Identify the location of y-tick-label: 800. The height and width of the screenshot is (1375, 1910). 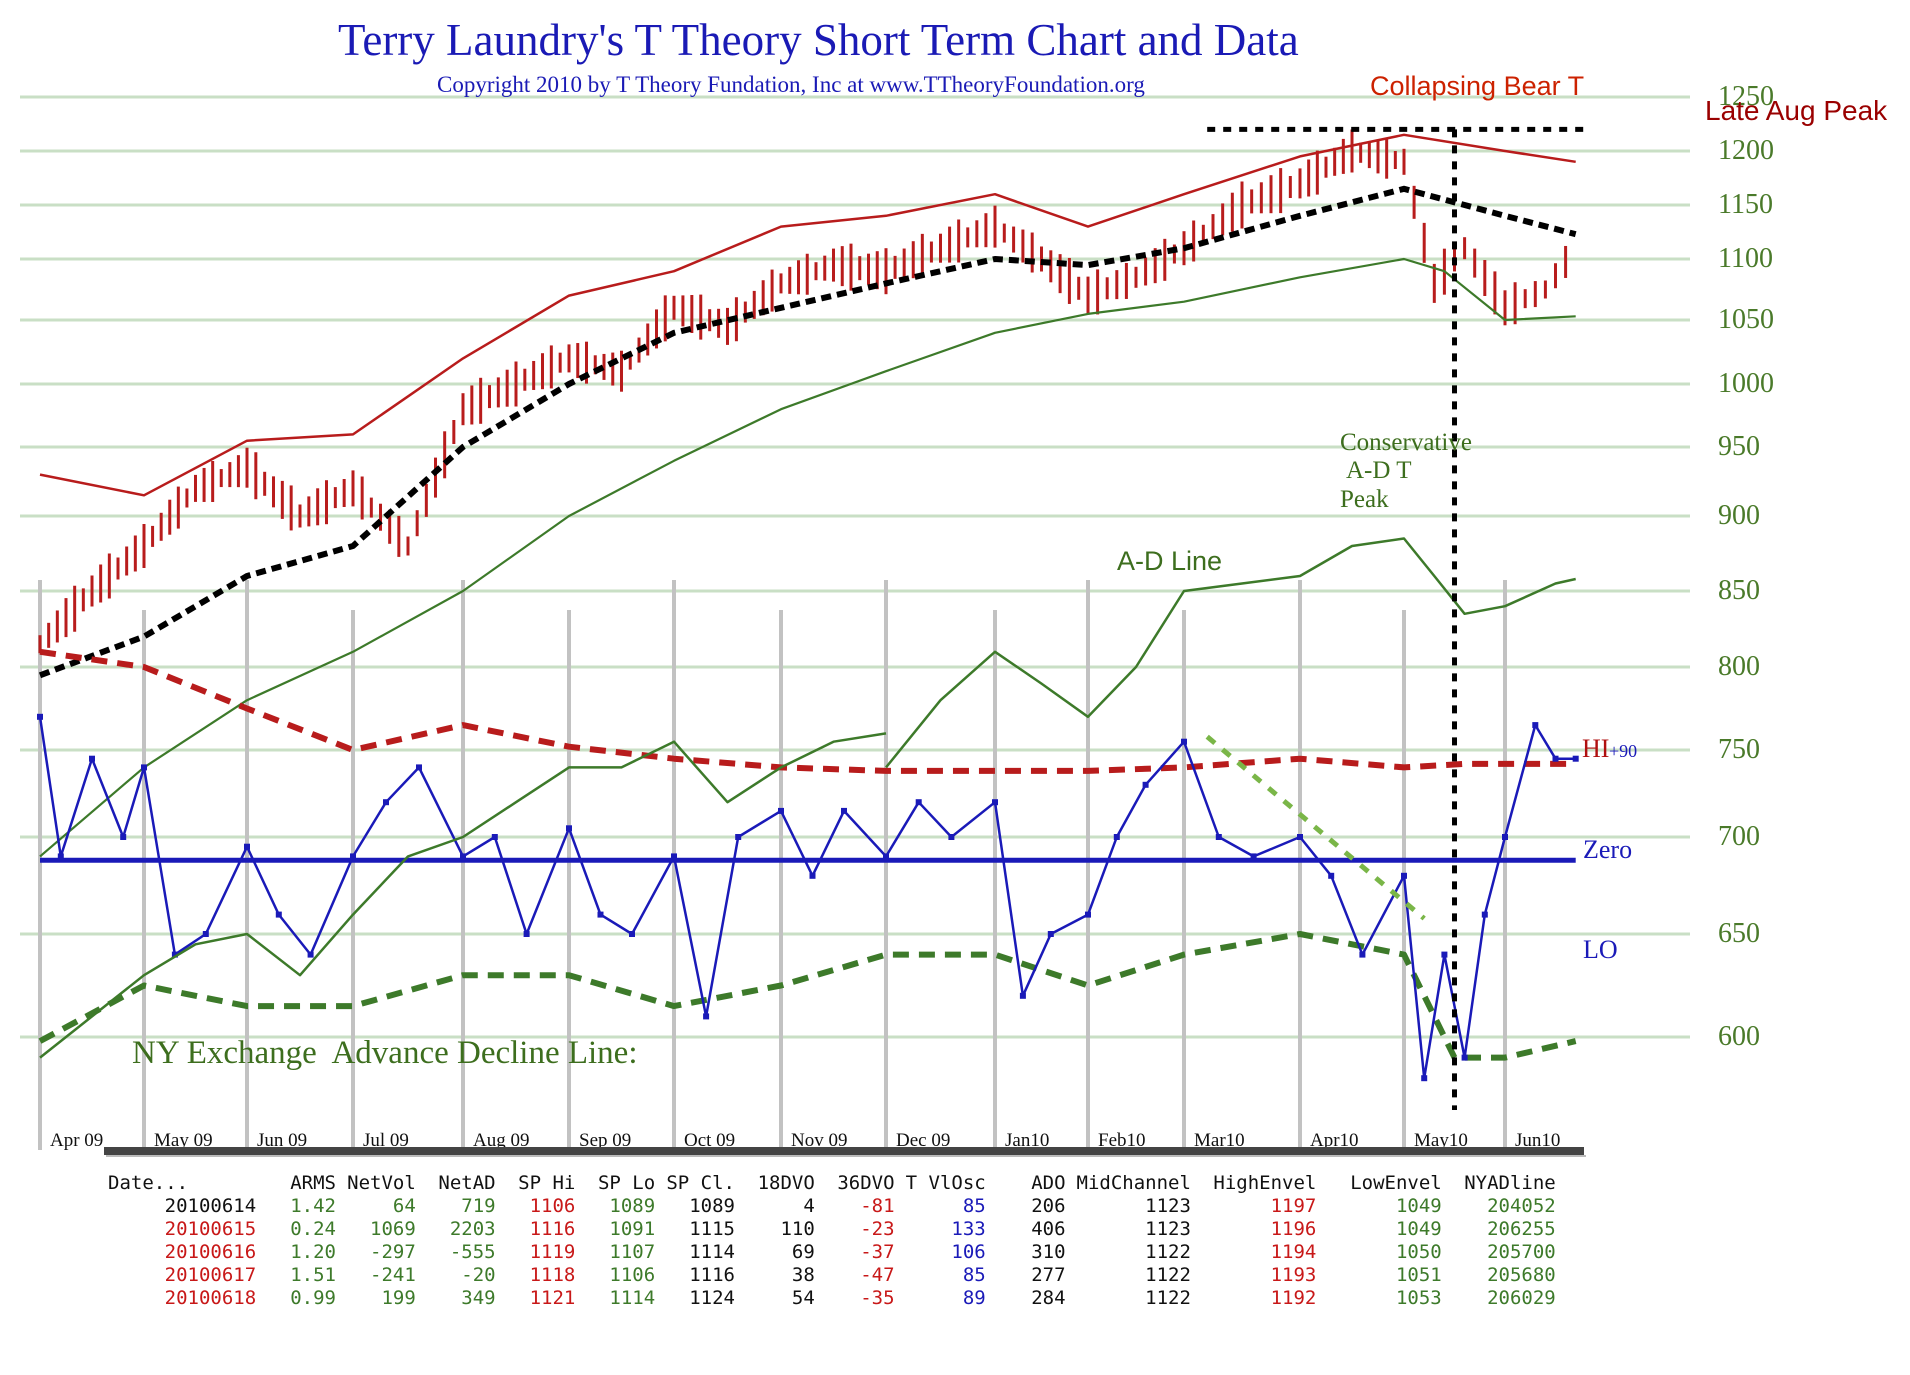
(1739, 666).